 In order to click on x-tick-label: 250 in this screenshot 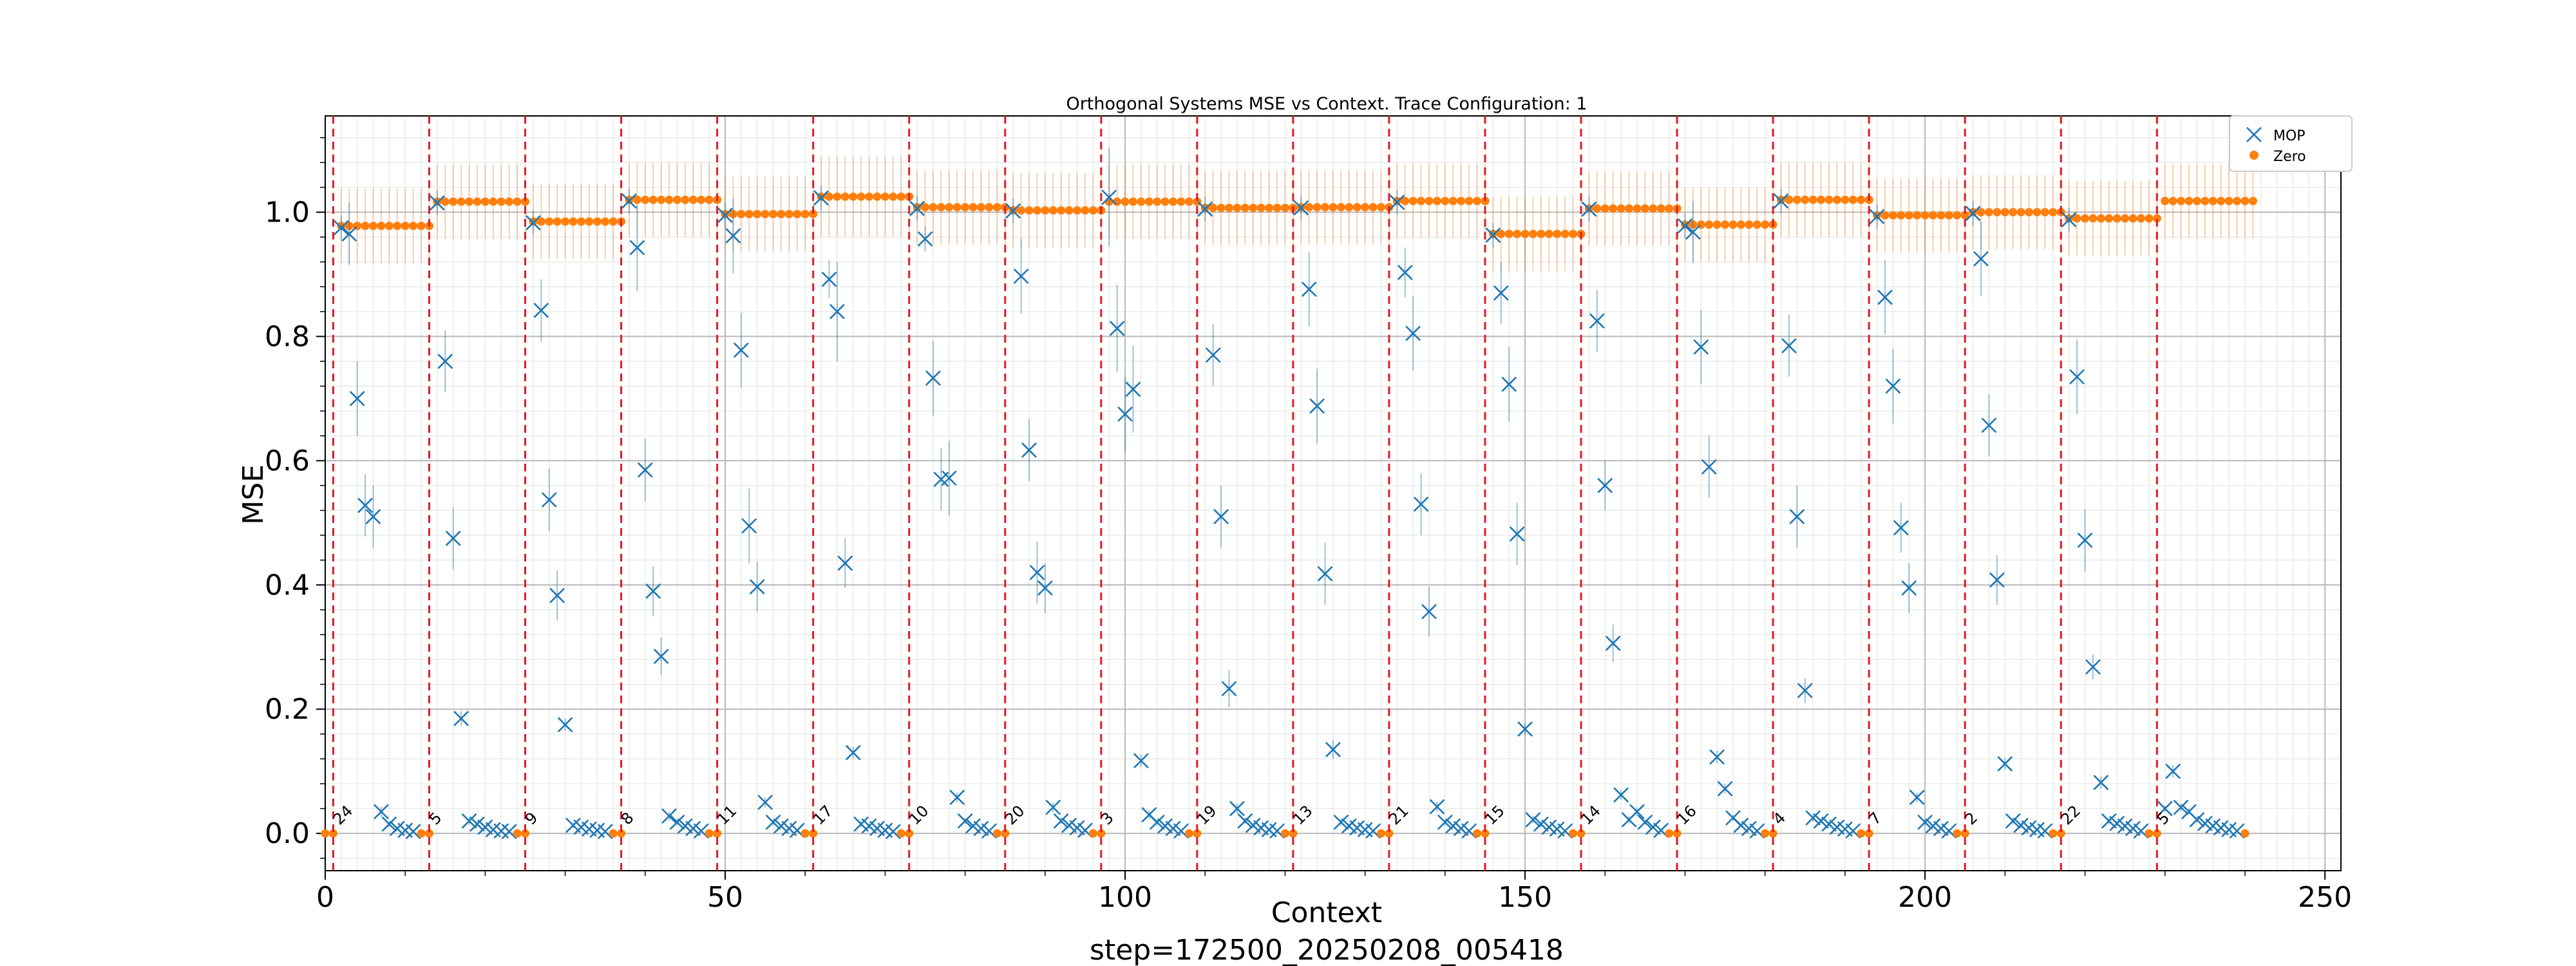, I will do `click(2325, 898)`.